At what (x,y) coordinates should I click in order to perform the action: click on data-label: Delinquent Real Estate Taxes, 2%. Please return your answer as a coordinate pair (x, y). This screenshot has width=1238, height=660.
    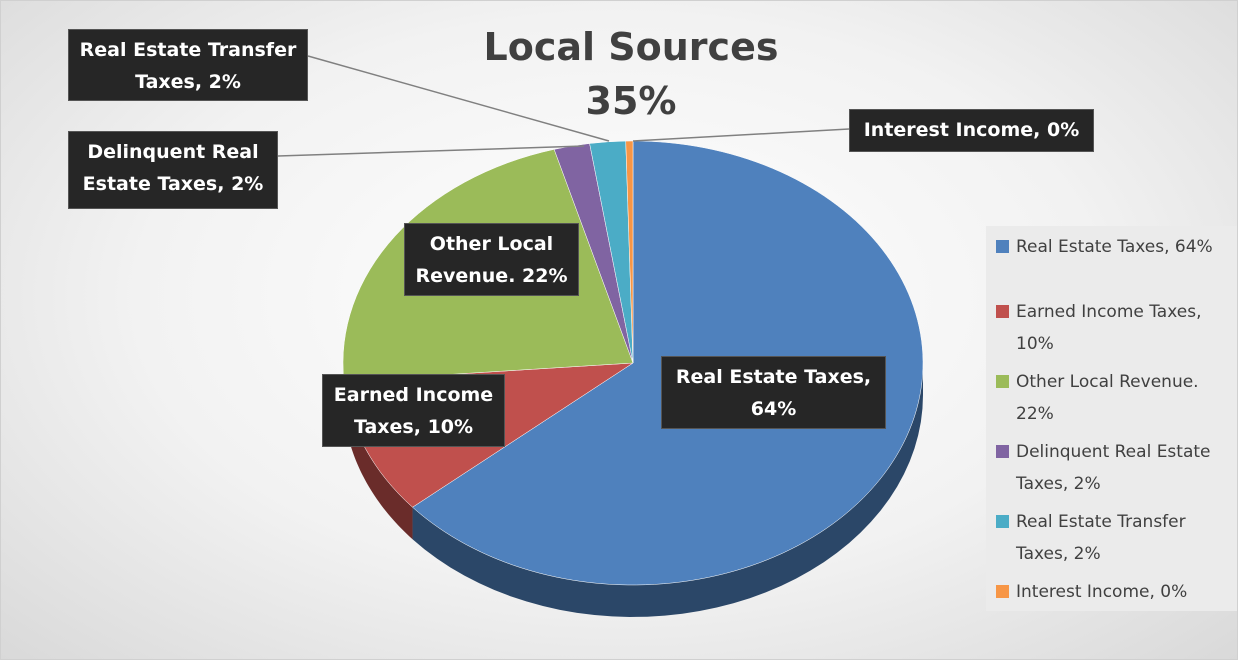
    Looking at the image, I should click on (173, 170).